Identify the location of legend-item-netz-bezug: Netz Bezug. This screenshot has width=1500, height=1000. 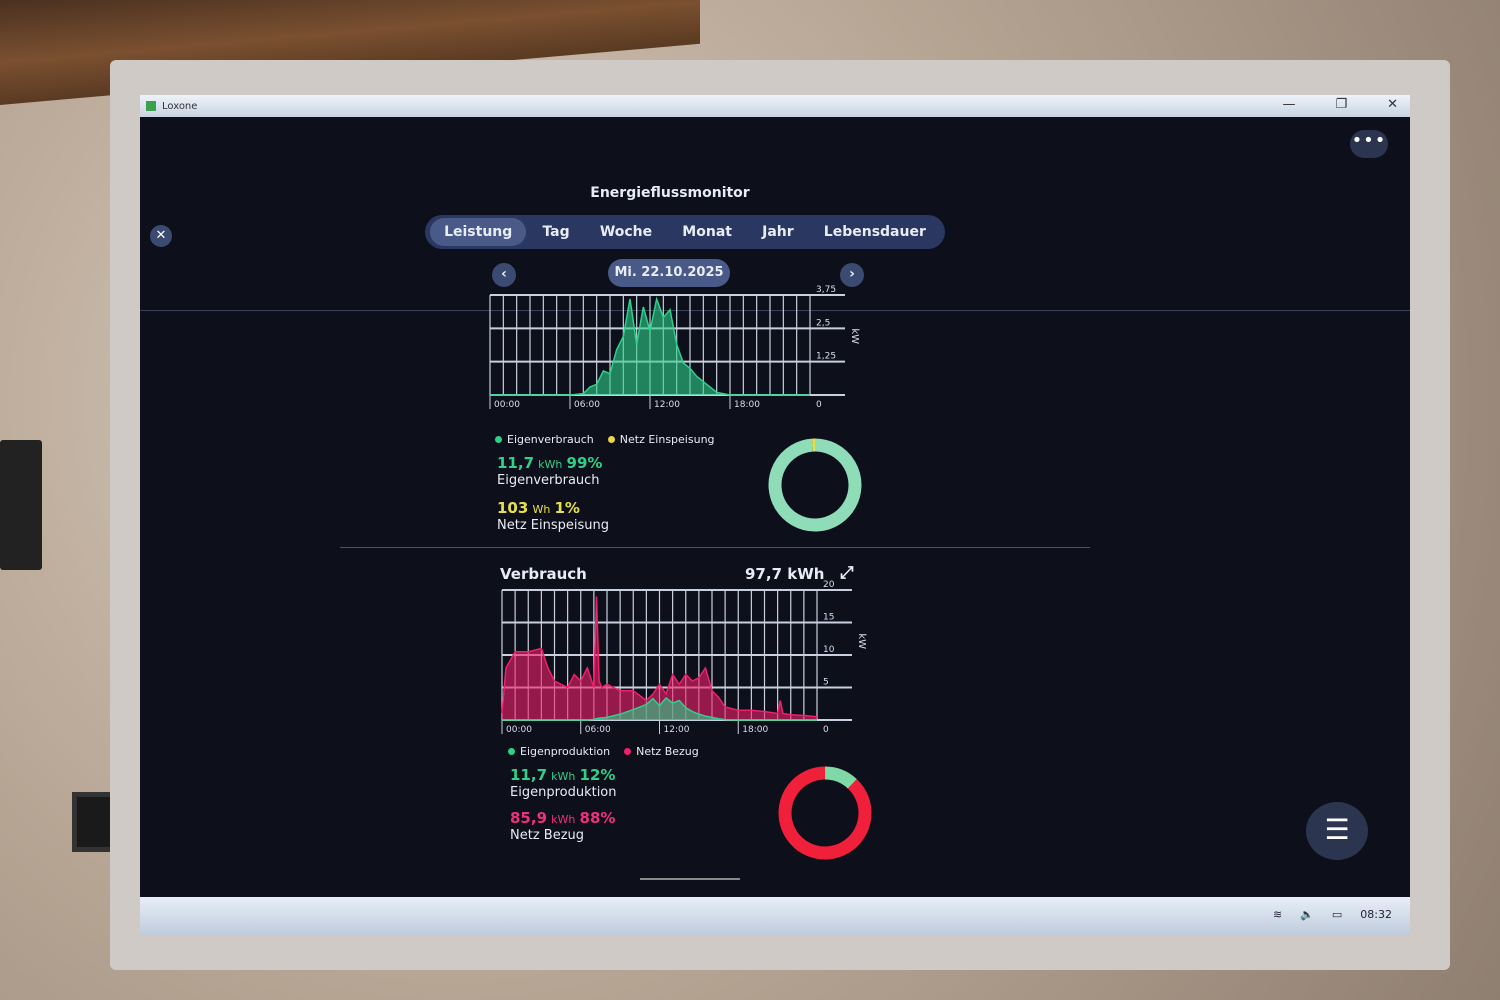
(661, 751).